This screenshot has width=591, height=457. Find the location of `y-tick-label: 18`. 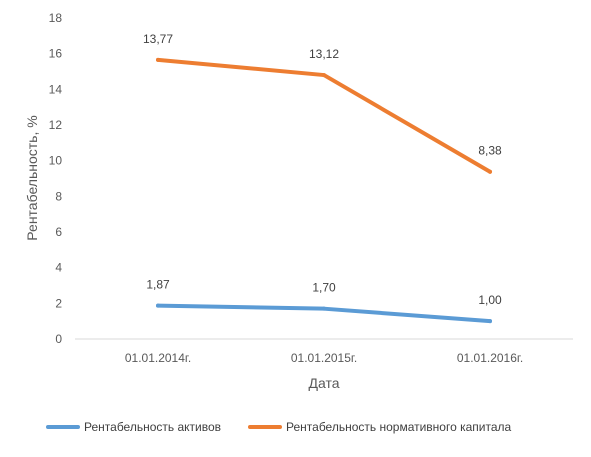

y-tick-label: 18 is located at coordinates (56, 18).